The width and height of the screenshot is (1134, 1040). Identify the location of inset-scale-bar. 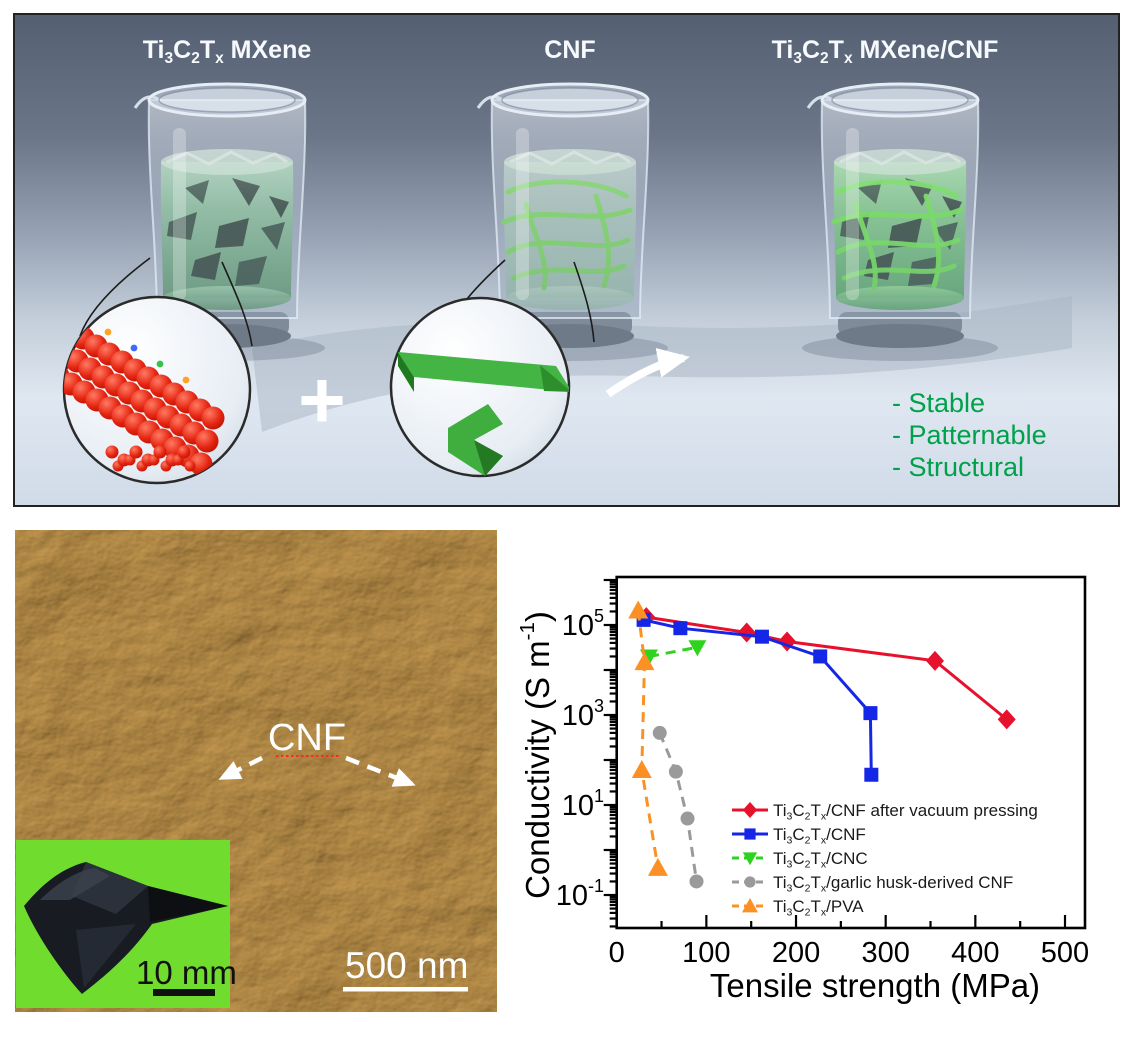
(184, 992).